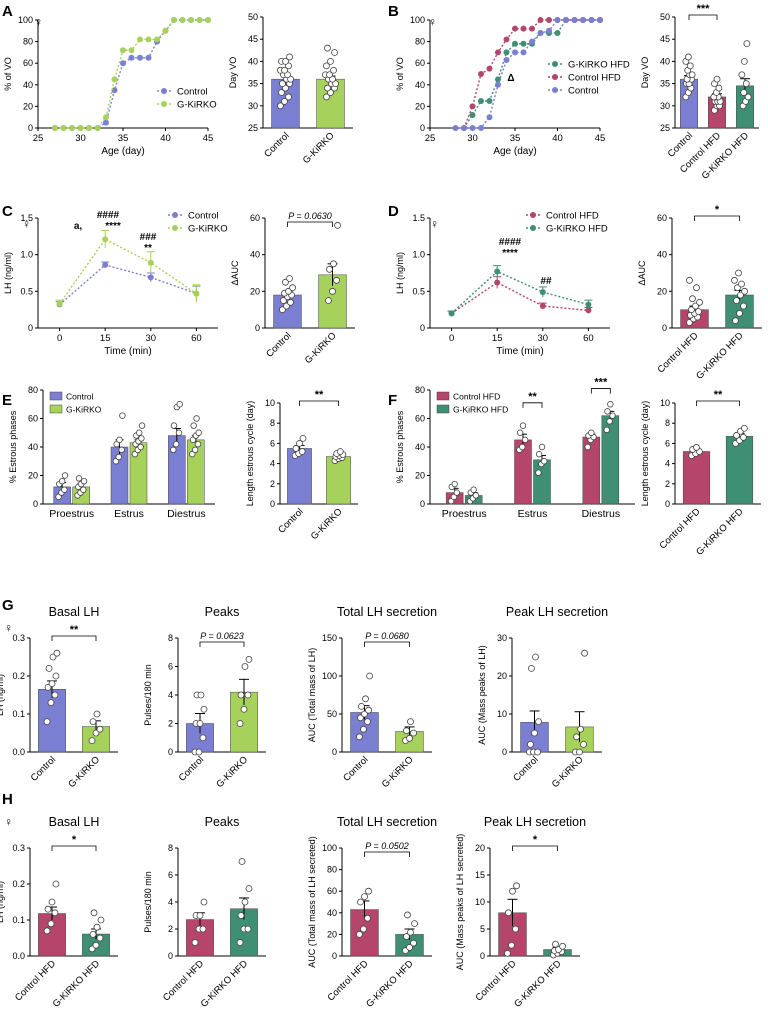 This screenshot has height=1029, width=768. Describe the element at coordinates (348, 980) in the screenshot. I see `x-tick-label: Control HFD` at that location.